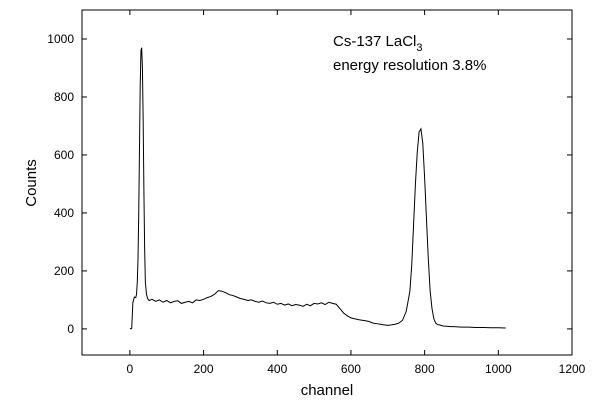 Image resolution: width=600 pixels, height=400 pixels. I want to click on x-tick-label: 200, so click(204, 369).